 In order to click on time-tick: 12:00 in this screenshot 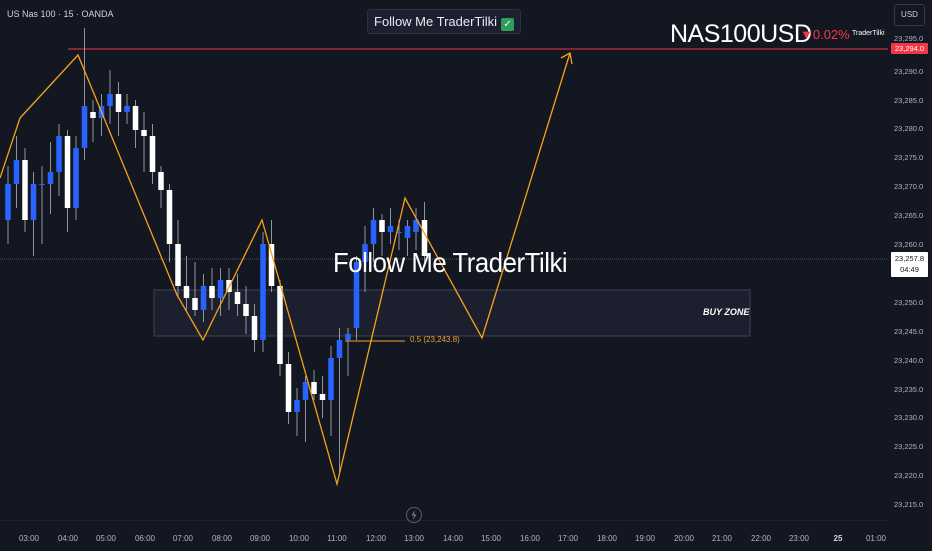, I will do `click(376, 538)`.